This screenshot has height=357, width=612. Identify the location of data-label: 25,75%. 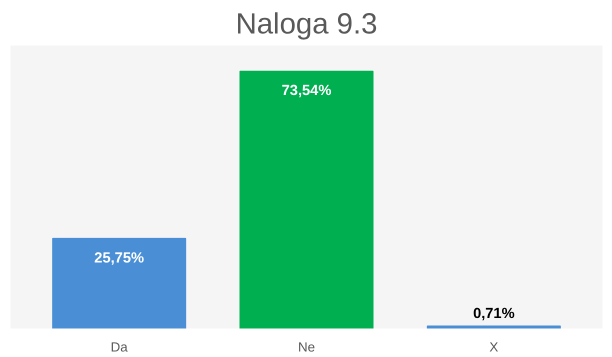
(119, 258).